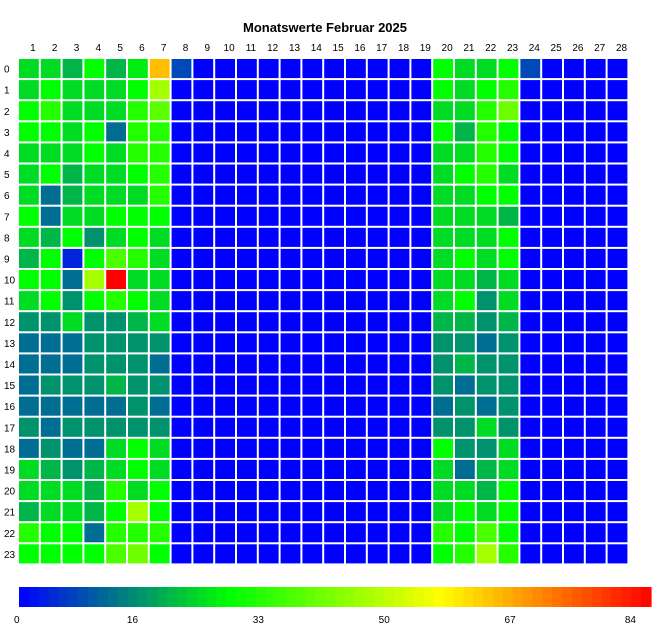  I want to click on y-tick-label: 18, so click(10, 449).